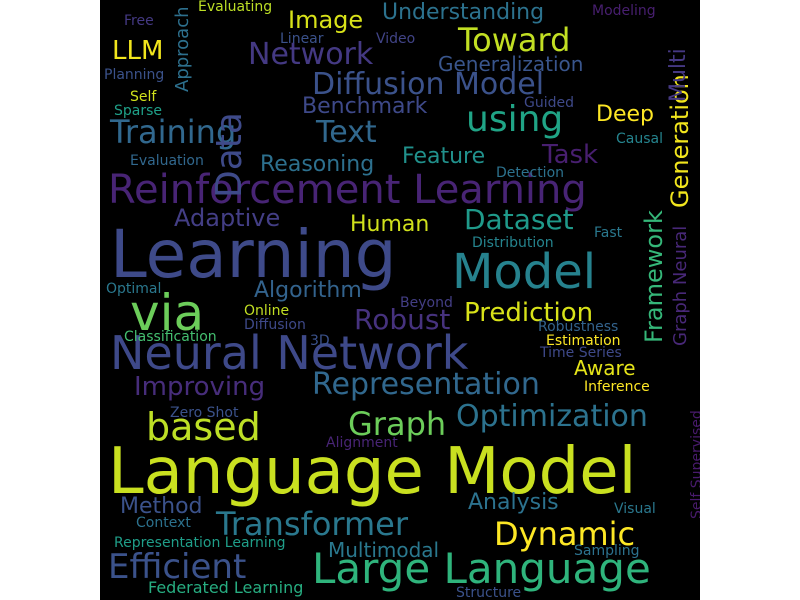  What do you see at coordinates (326, 20) in the screenshot?
I see `word-image: Image` at bounding box center [326, 20].